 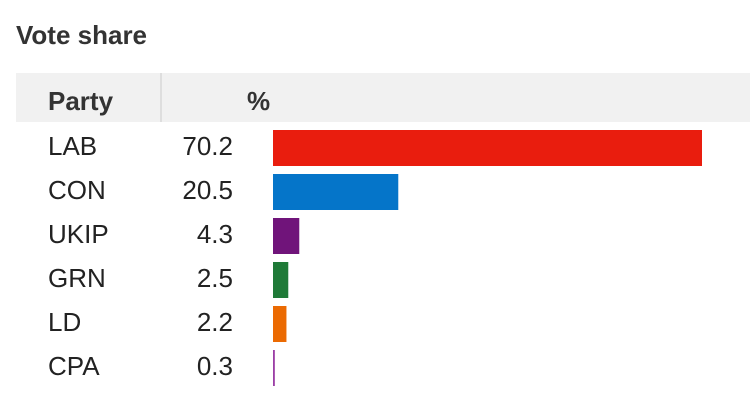 I want to click on value-label: 20.5, so click(x=207, y=190).